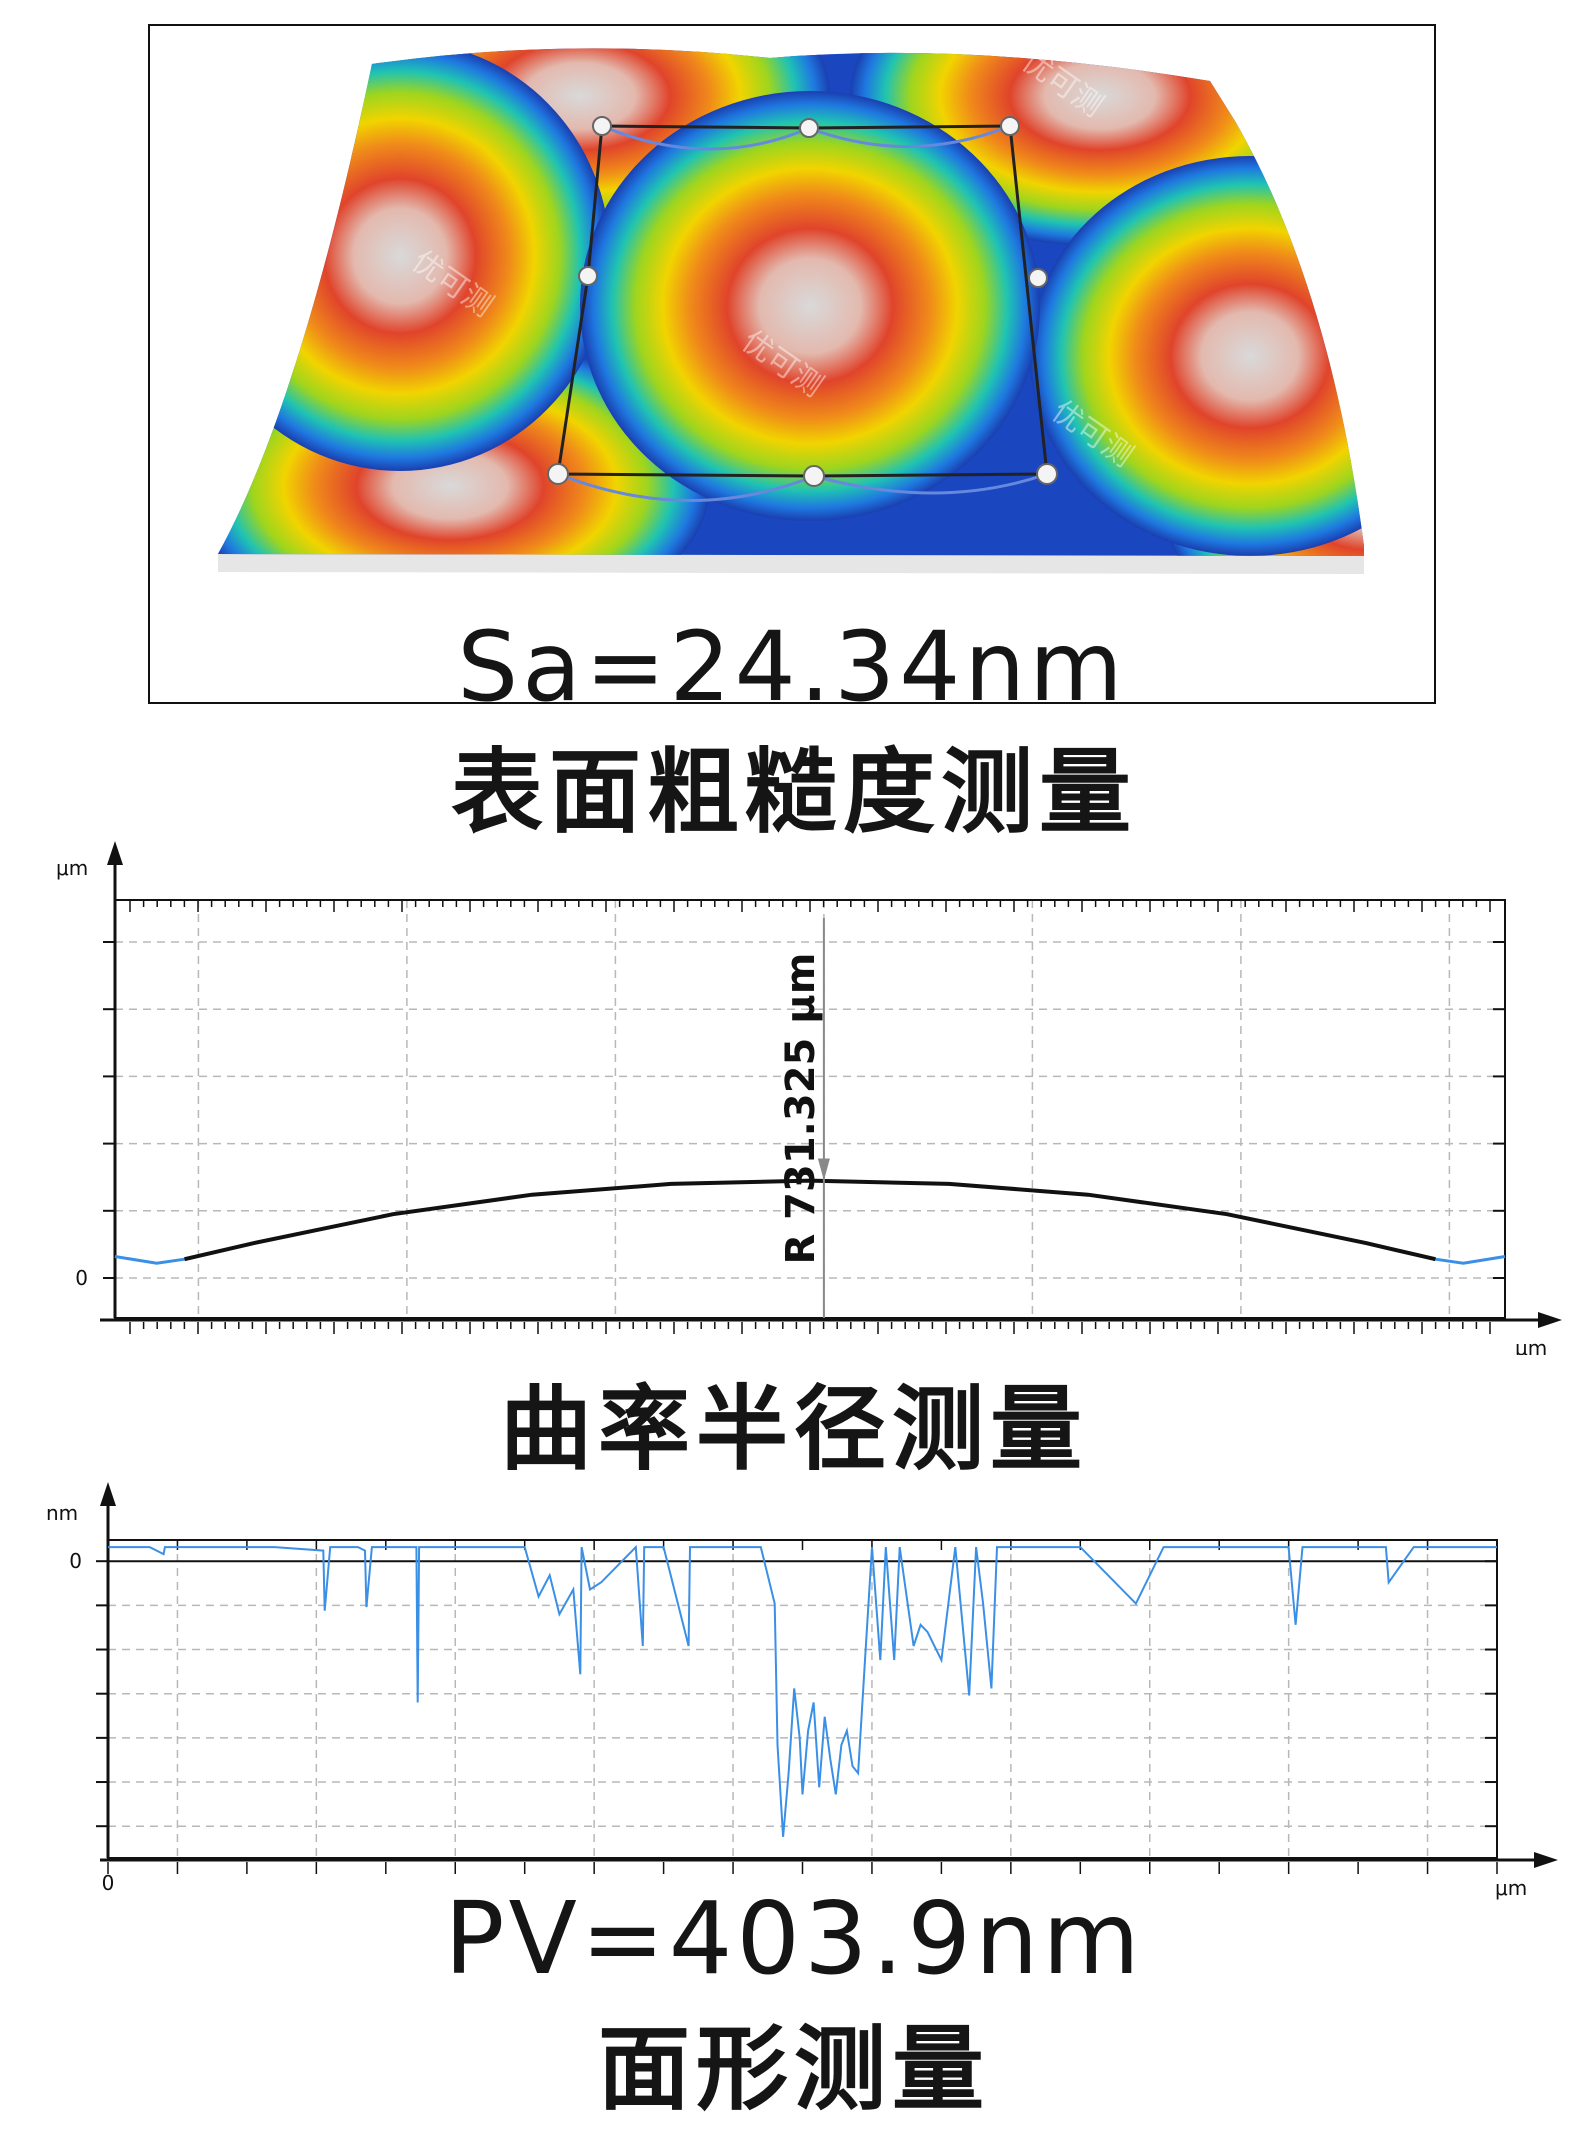 The height and width of the screenshot is (2129, 1588). I want to click on form-caption: 面形测量, so click(793, 2069).